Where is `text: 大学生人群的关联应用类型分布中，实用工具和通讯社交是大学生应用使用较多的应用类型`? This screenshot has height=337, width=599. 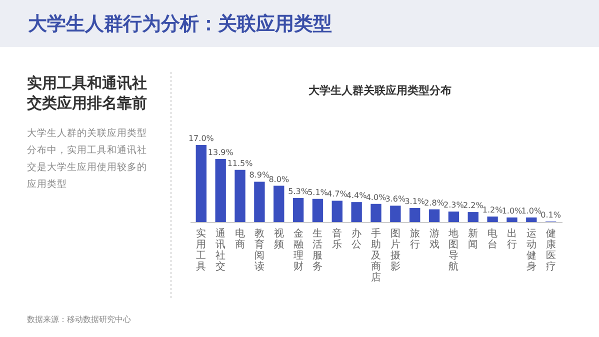 text: 大学生人群的关联应用类型分布中，实用工具和通讯社交是大学生应用使用较多的应用类型 is located at coordinates (87, 158).